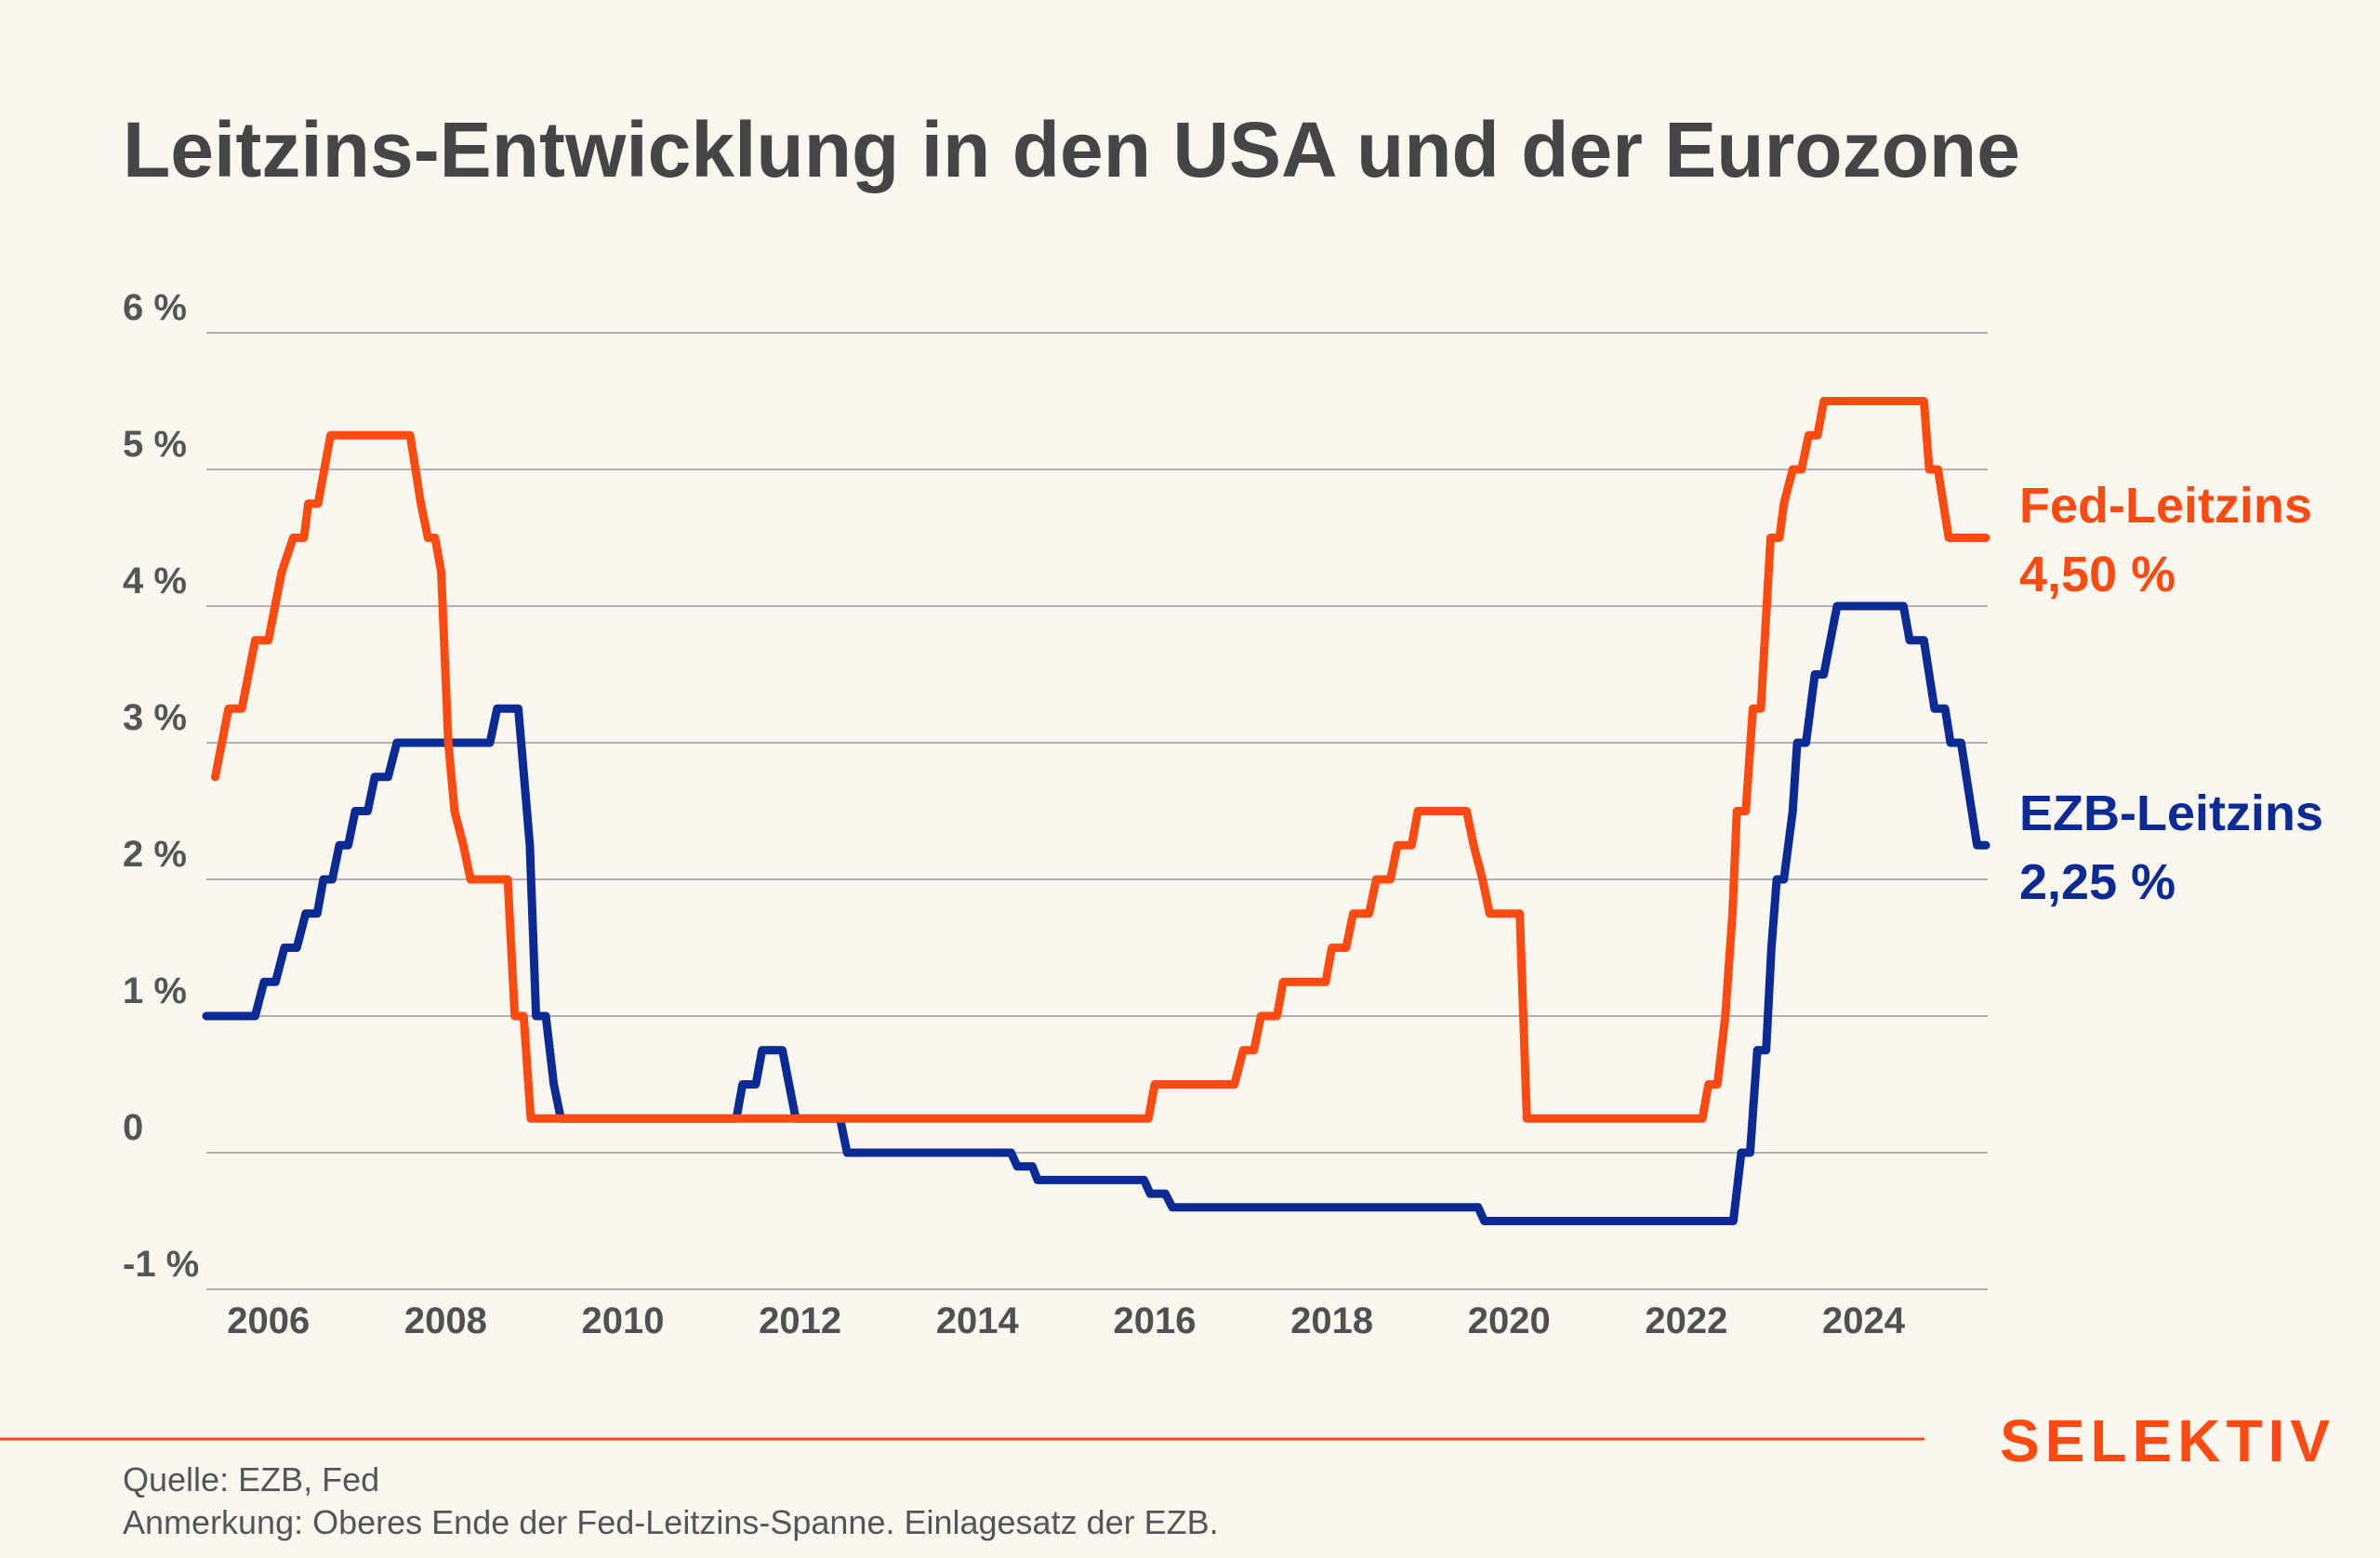 This screenshot has height=1558, width=2380. What do you see at coordinates (251, 1479) in the screenshot?
I see `source-note: Quelle: EZB, Fed` at bounding box center [251, 1479].